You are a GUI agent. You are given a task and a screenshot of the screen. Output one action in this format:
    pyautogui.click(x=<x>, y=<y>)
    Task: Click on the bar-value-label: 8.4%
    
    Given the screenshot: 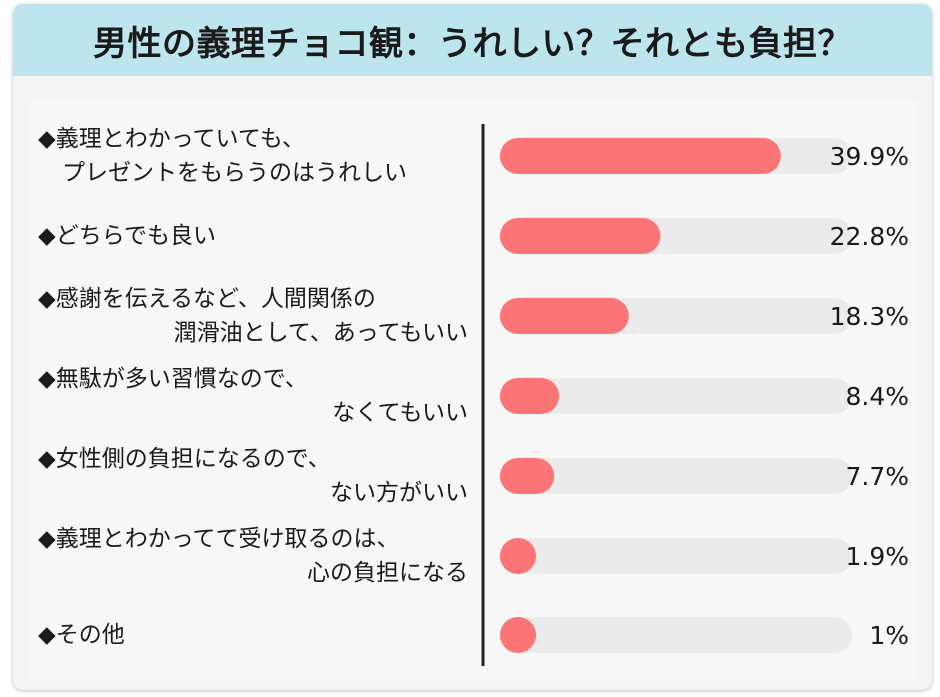 What is the action you would take?
    pyautogui.click(x=877, y=396)
    